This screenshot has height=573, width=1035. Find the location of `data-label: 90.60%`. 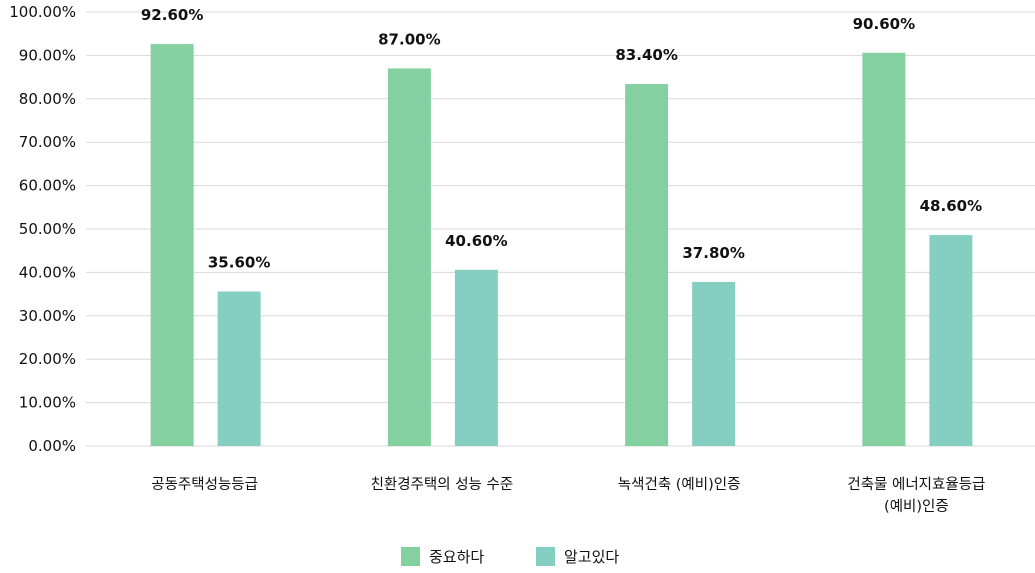

data-label: 90.60% is located at coordinates (884, 24).